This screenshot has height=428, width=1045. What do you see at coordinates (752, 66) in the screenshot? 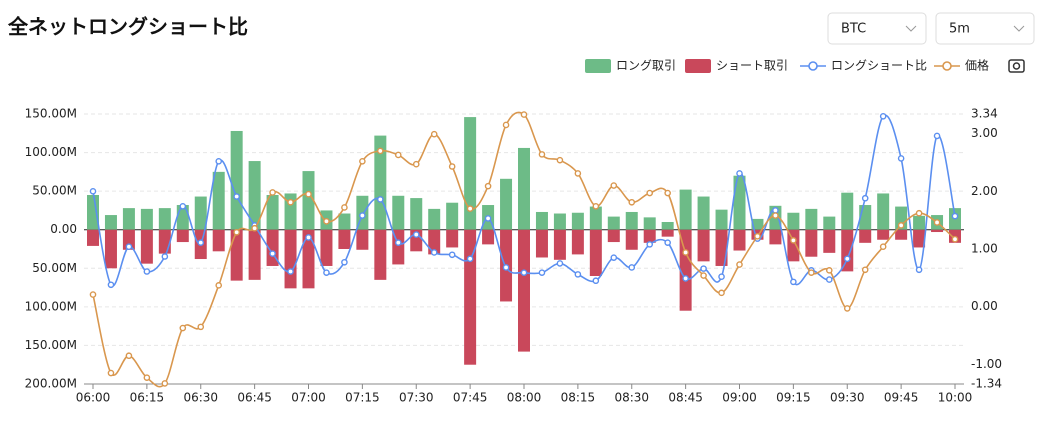
I see `legend-label: ショート取引` at bounding box center [752, 66].